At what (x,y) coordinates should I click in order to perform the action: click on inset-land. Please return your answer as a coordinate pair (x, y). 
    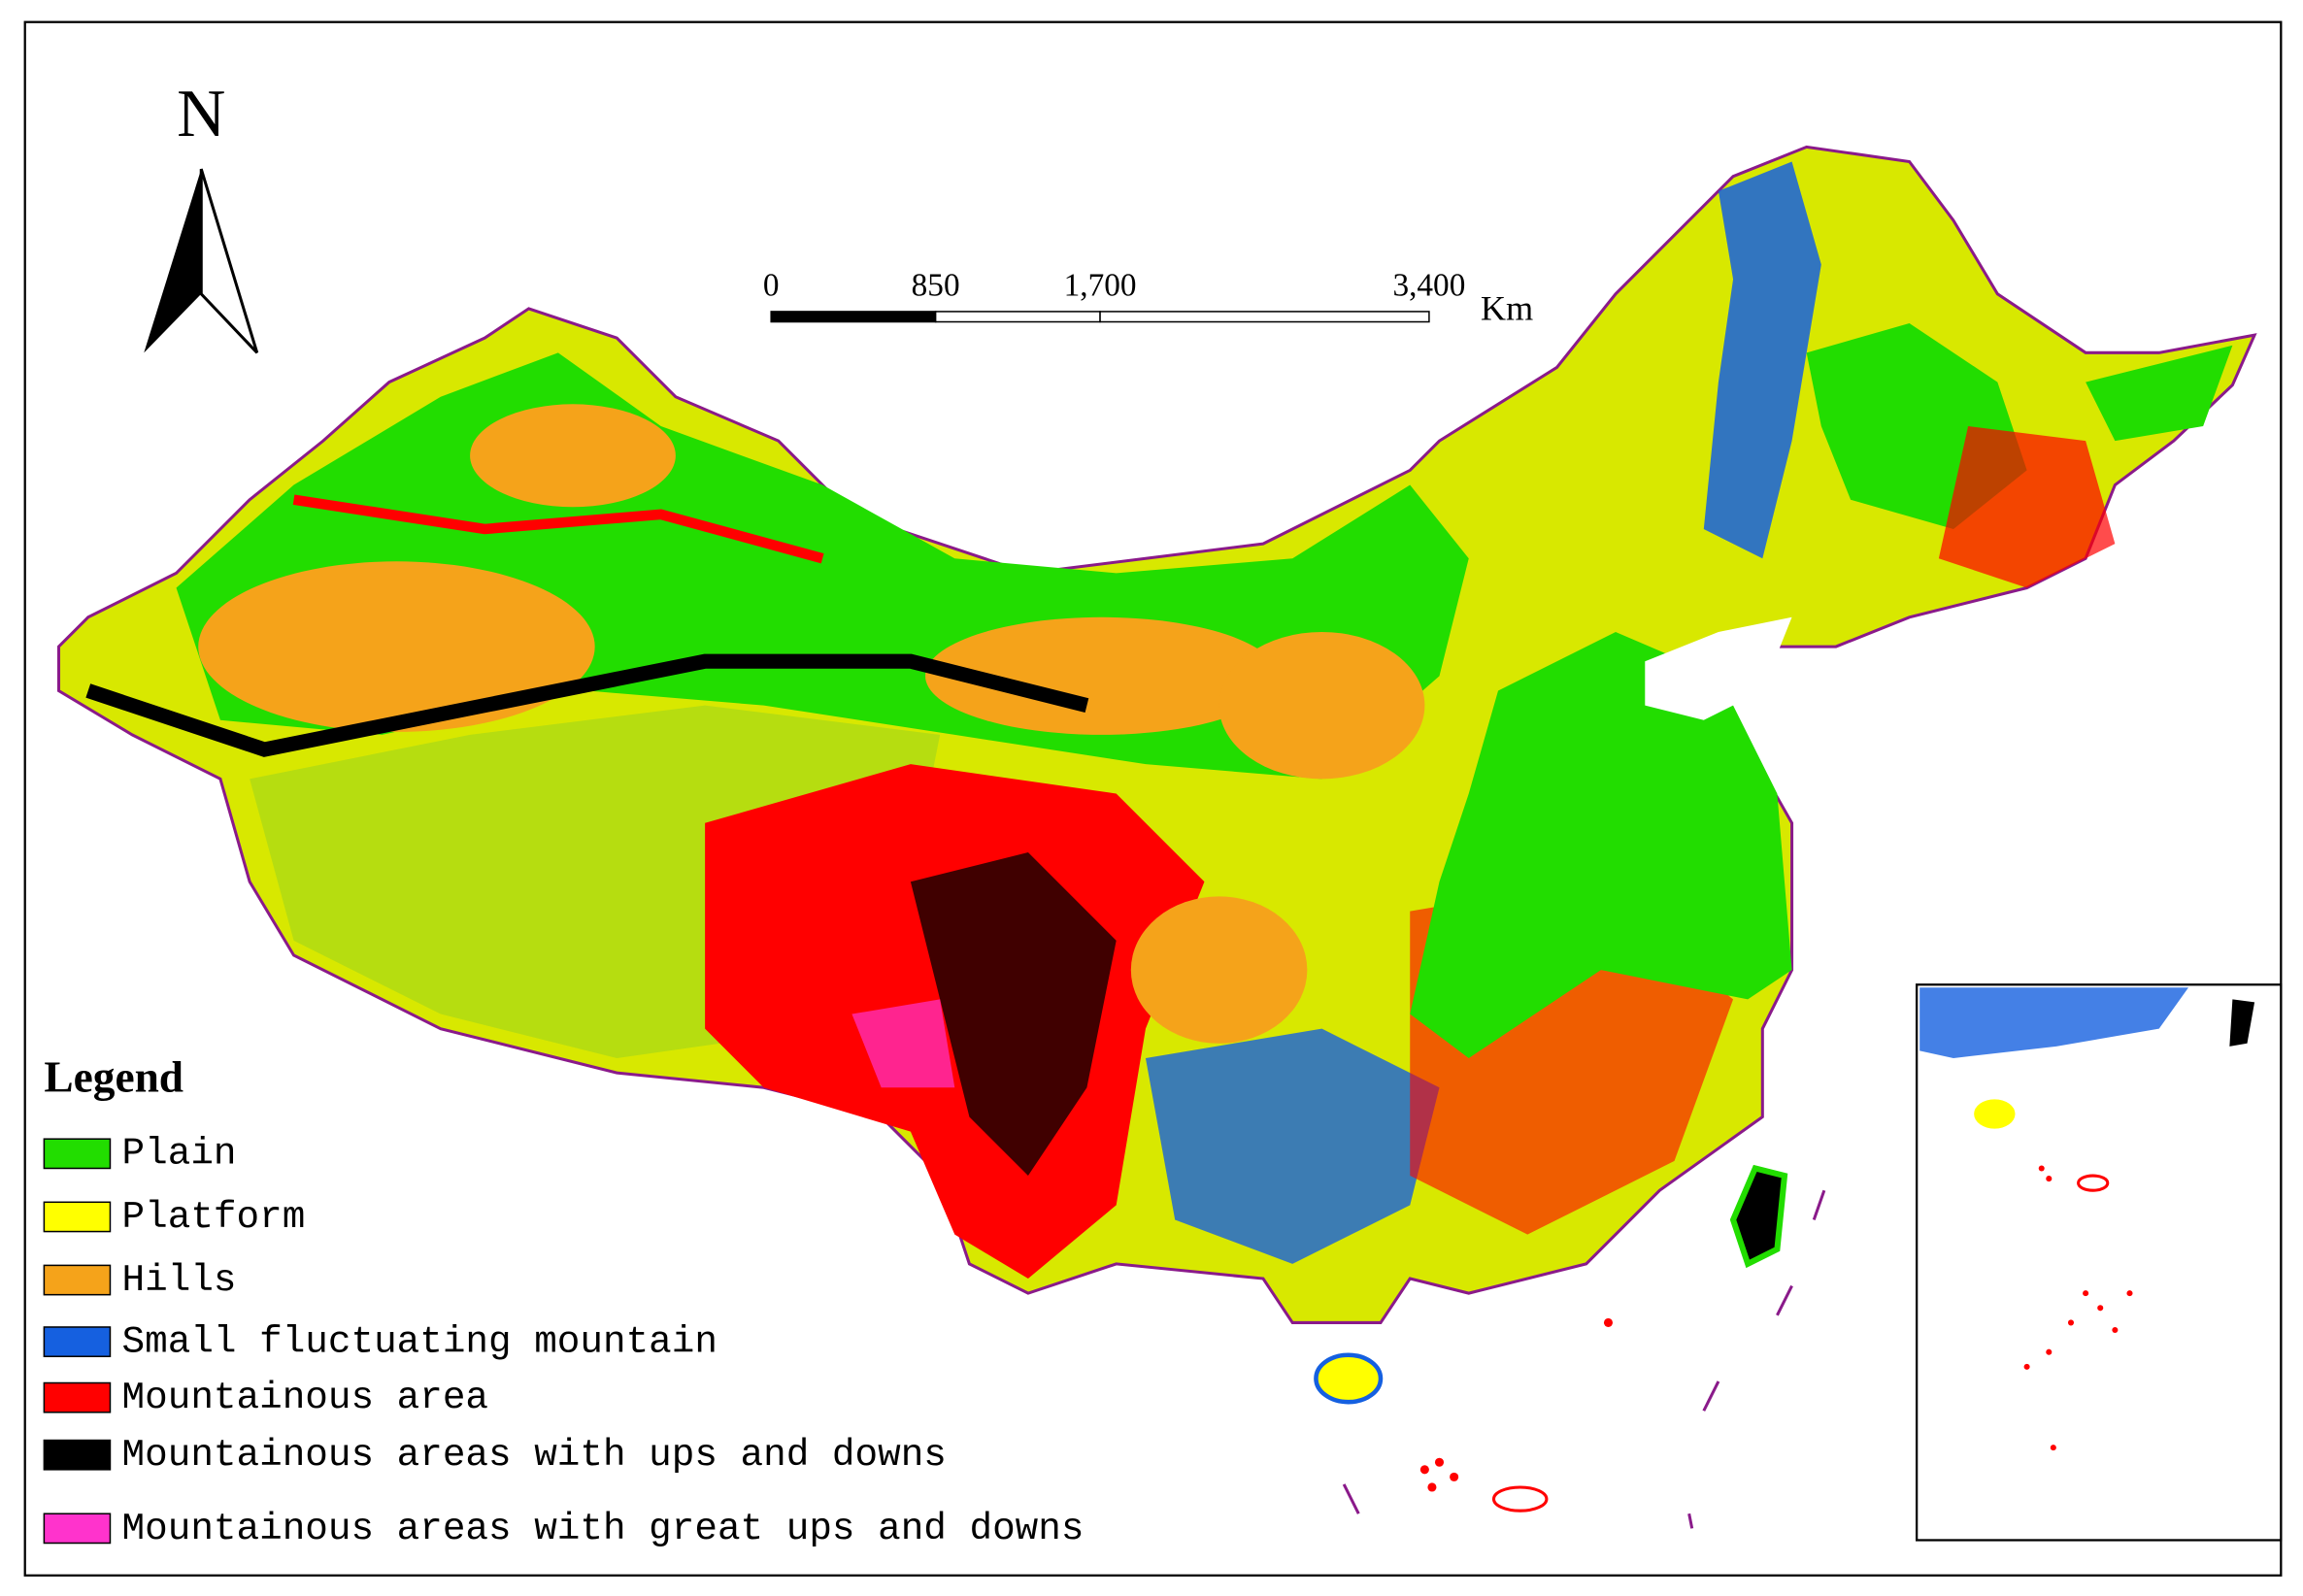
    Looking at the image, I should click on (2054, 1022).